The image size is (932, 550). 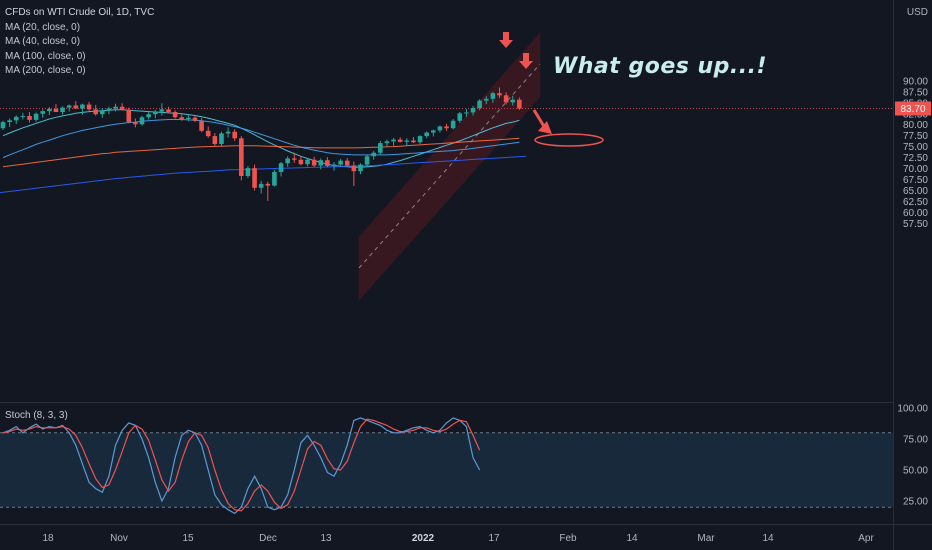 I want to click on candles, so click(x=261, y=144).